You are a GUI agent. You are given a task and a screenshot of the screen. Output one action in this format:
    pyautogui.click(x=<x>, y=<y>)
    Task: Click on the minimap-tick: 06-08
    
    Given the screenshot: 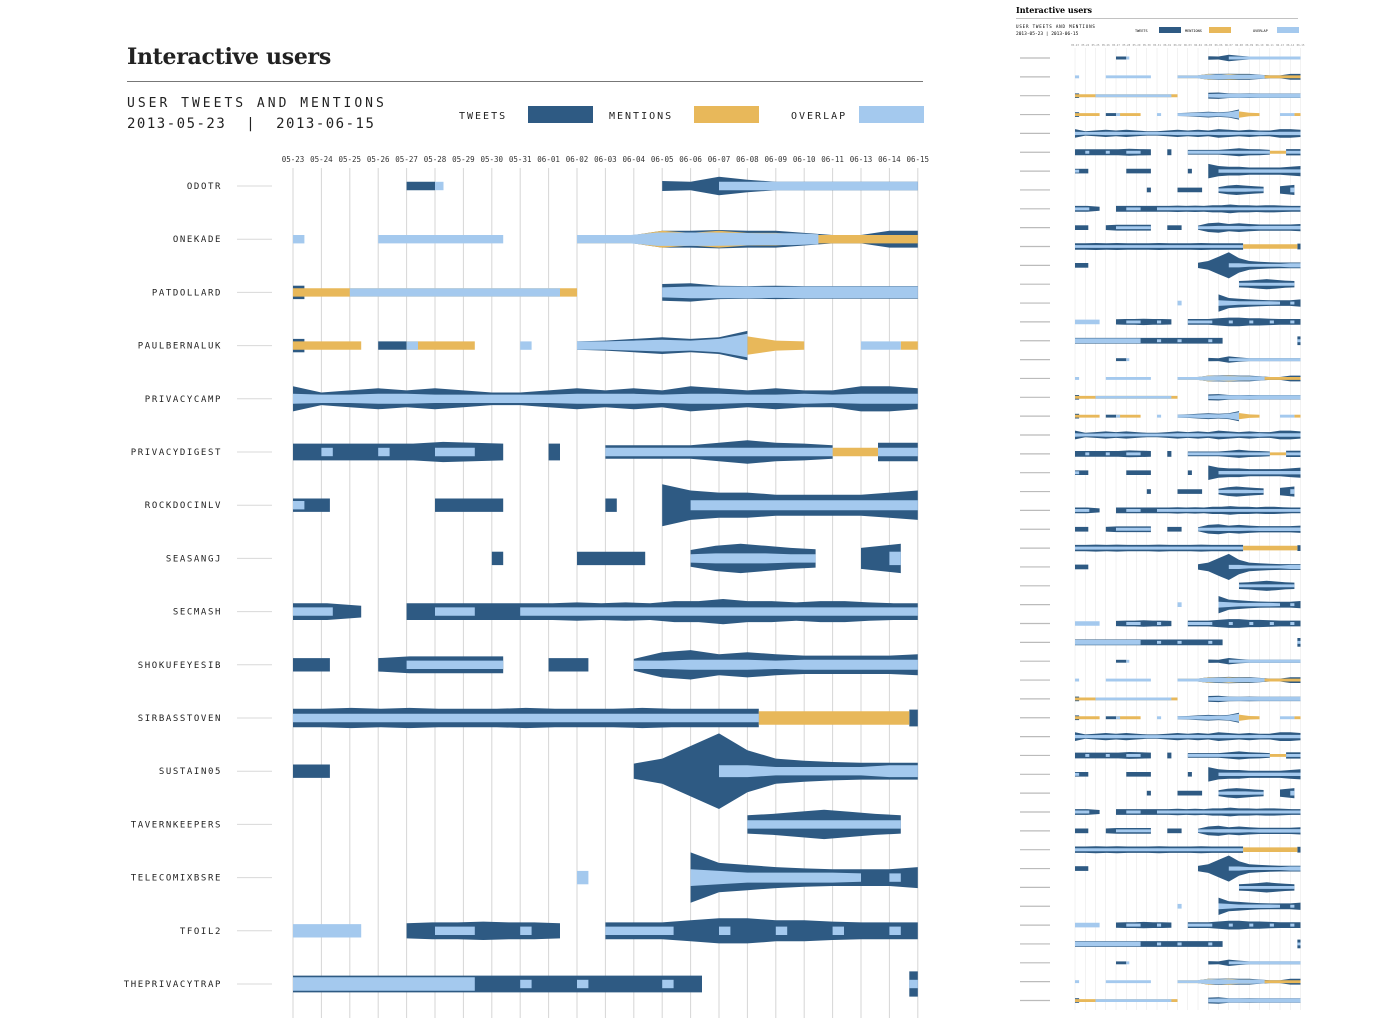 What is the action you would take?
    pyautogui.click(x=1239, y=45)
    